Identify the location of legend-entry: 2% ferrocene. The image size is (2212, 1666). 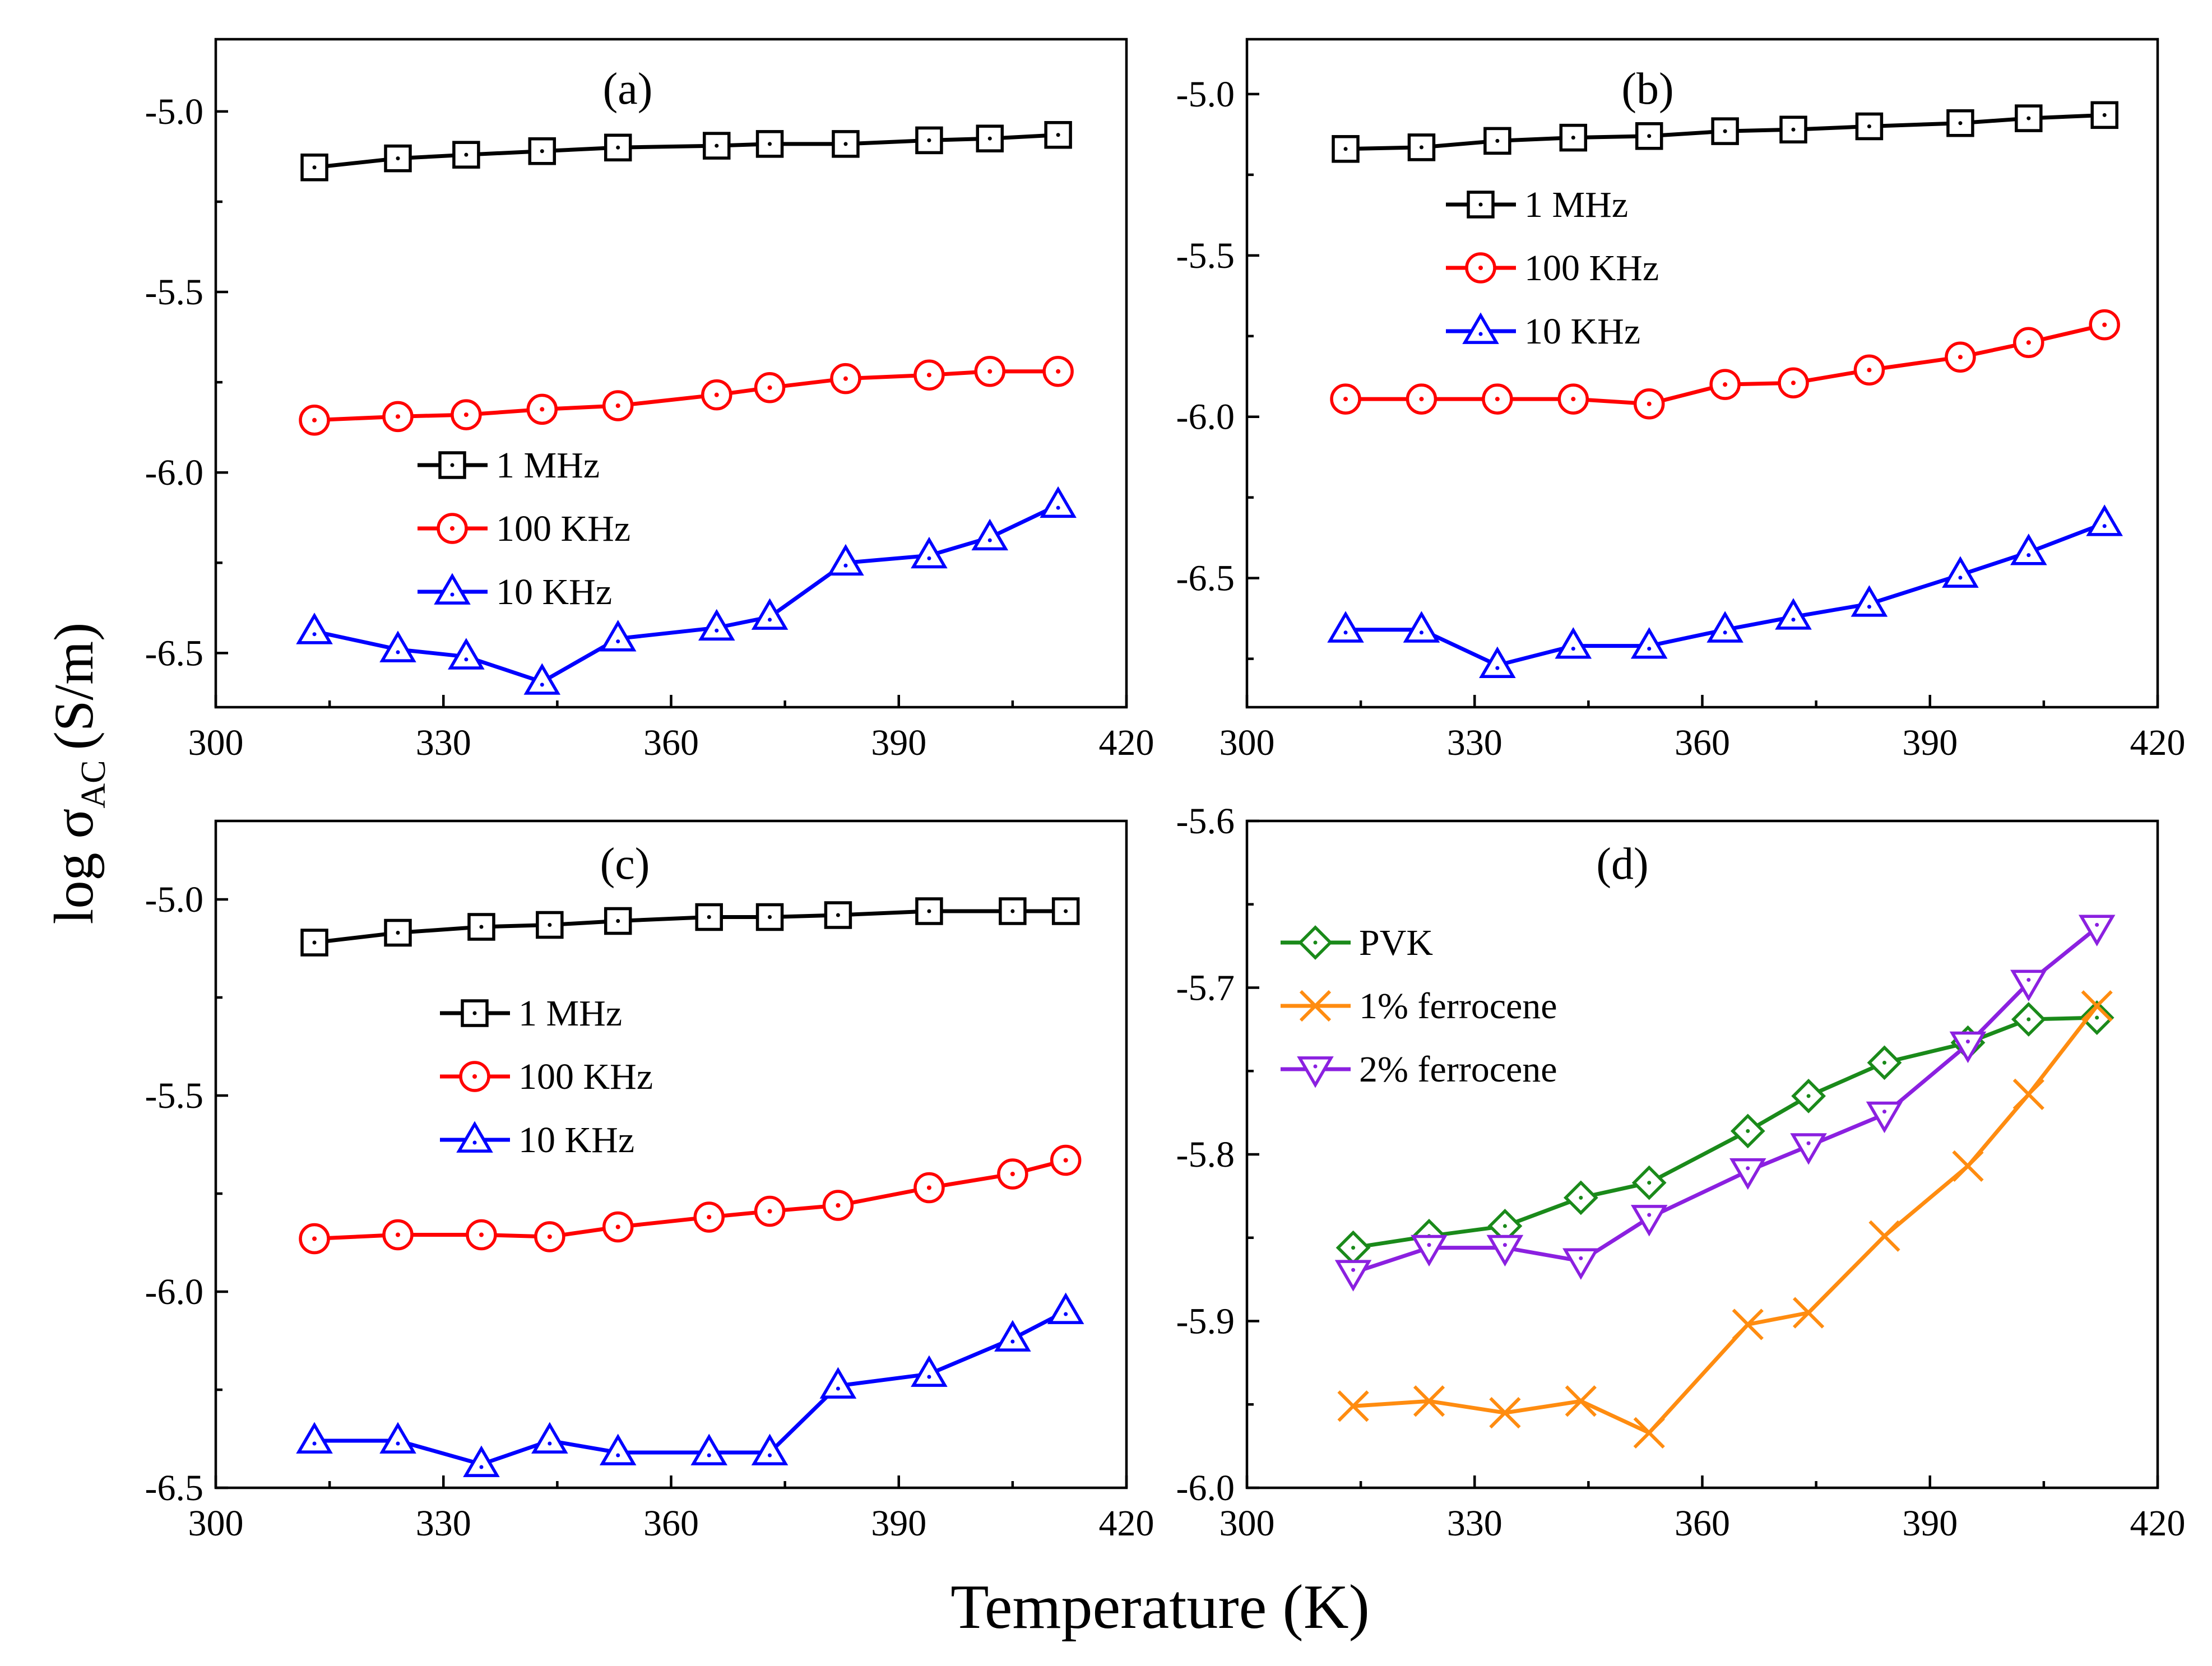
(1419, 1069).